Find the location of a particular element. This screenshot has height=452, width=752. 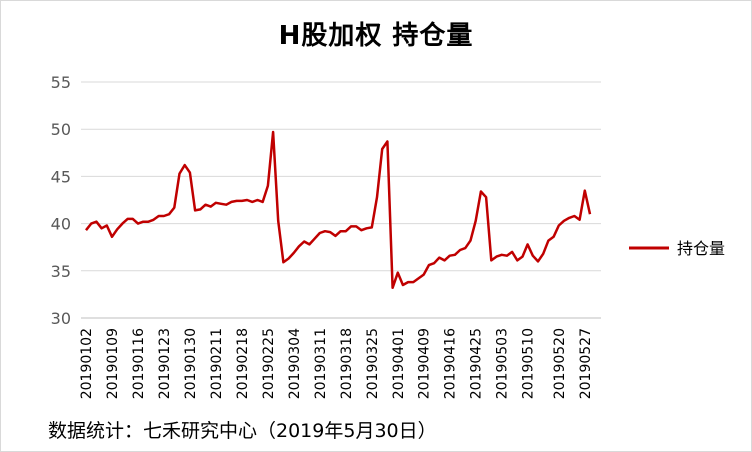

x-tick-label: 20190409 is located at coordinates (425, 363).